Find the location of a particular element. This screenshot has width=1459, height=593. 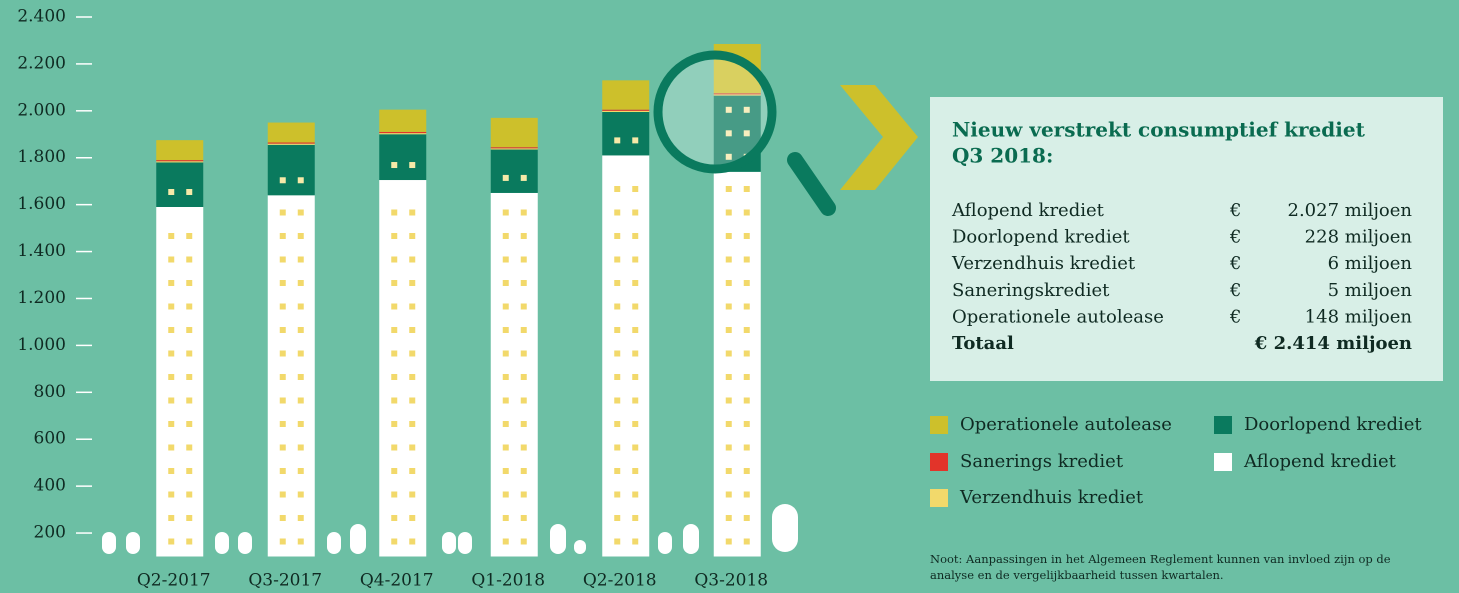

legend-label: Aflopend krediet is located at coordinates (1320, 461).